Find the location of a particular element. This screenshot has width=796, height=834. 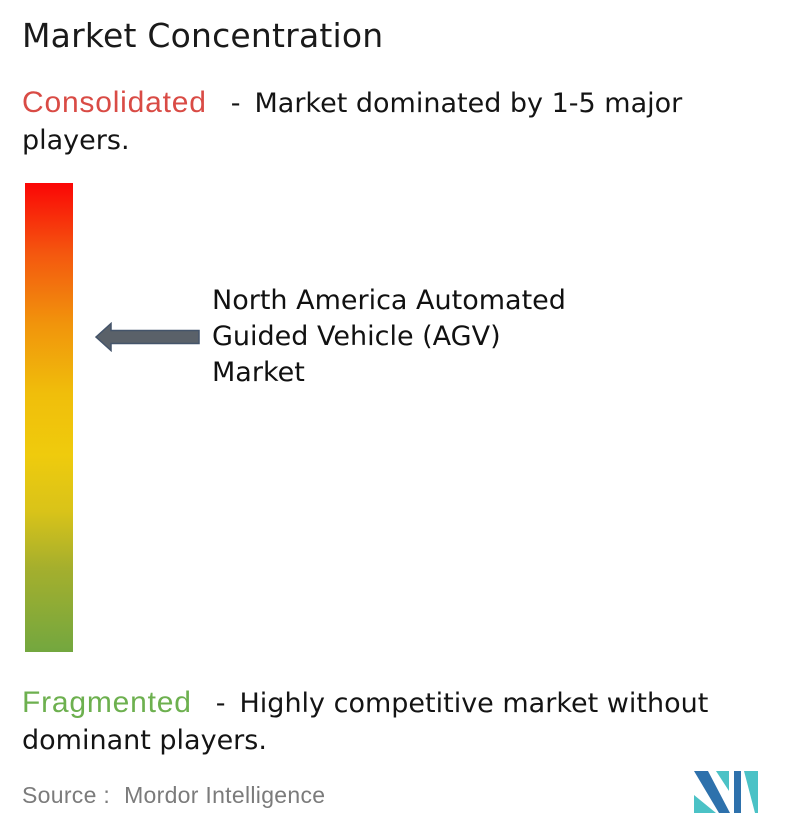

market-name-line: Market is located at coordinates (258, 372).